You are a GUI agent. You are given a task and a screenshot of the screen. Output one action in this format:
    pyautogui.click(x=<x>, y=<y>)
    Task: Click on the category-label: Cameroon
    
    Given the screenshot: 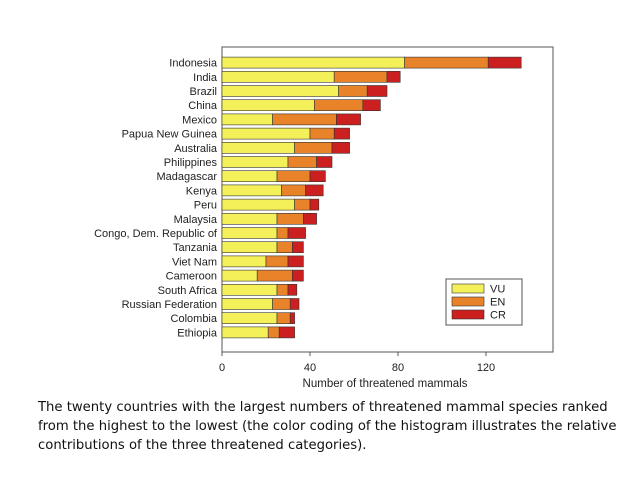 What is the action you would take?
    pyautogui.click(x=191, y=277)
    